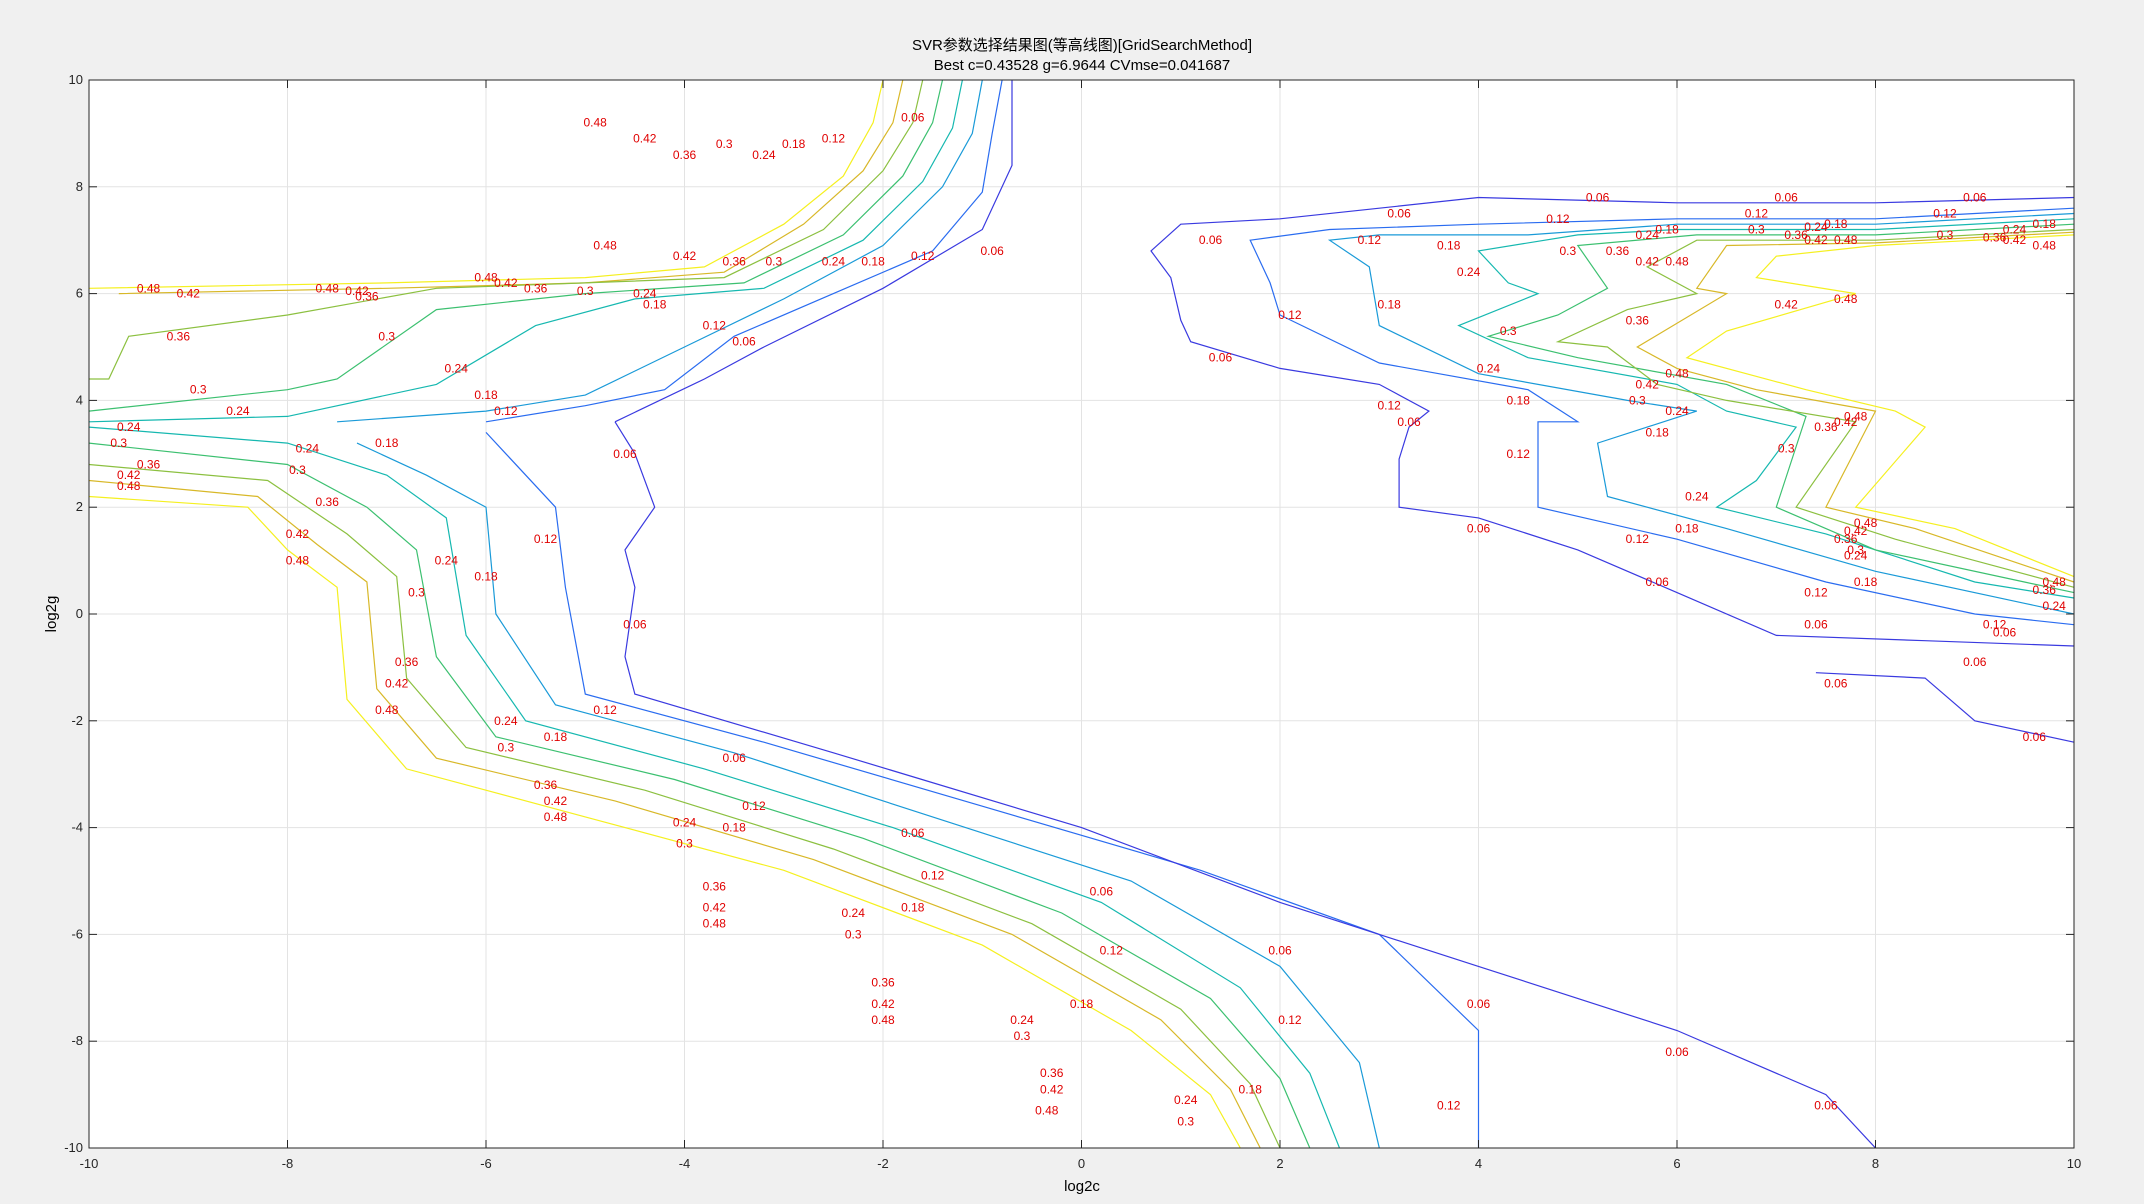 This screenshot has width=2144, height=1204. Describe the element at coordinates (77, 933) in the screenshot. I see `y-tick-label: -6` at that location.